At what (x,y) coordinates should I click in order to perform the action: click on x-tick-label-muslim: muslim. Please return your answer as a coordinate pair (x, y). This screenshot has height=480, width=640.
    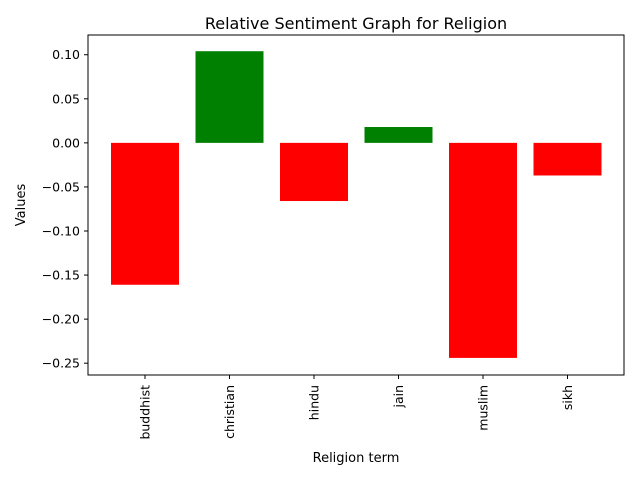
    Looking at the image, I should click on (483, 408).